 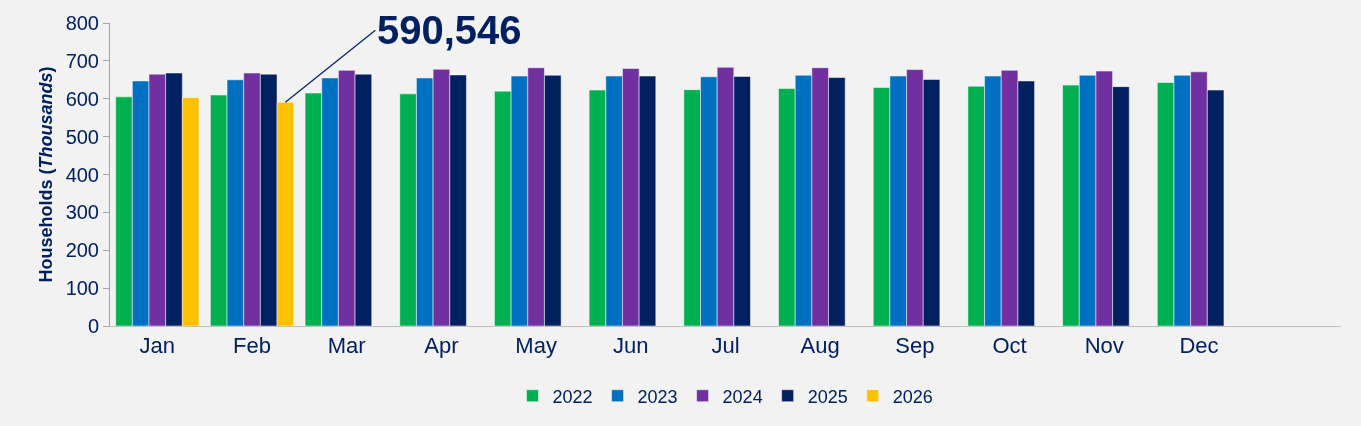 What do you see at coordinates (631, 346) in the screenshot?
I see `x-tick-label: Jun` at bounding box center [631, 346].